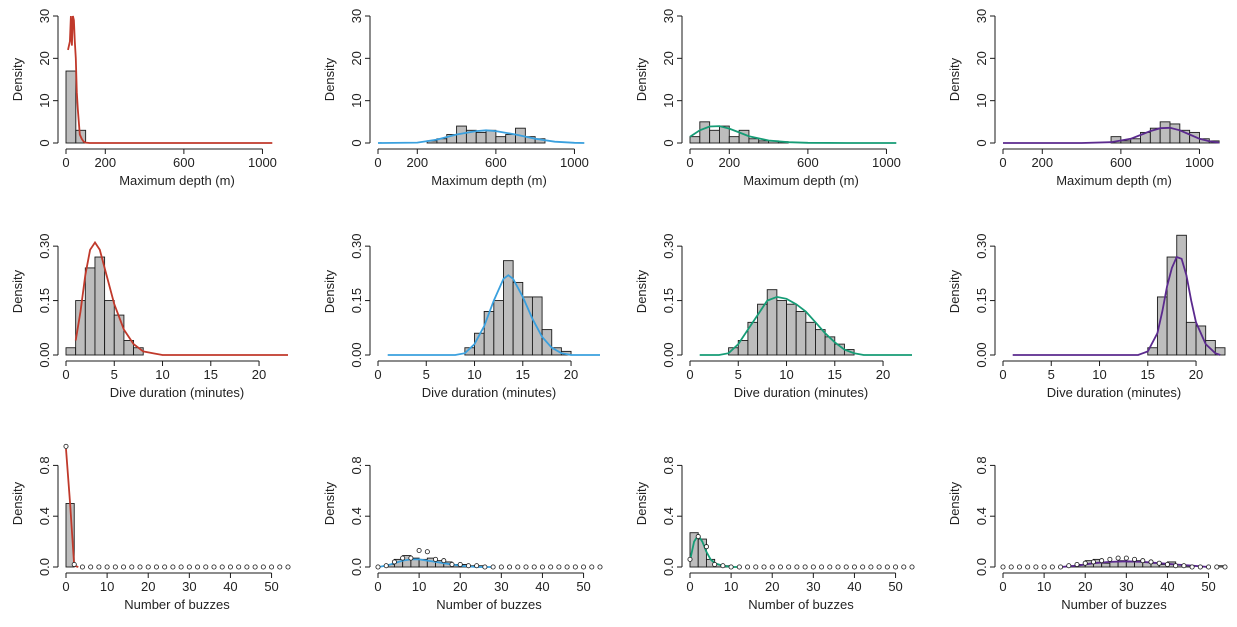  I want to click on x-tick-label: 10, so click(786, 374).